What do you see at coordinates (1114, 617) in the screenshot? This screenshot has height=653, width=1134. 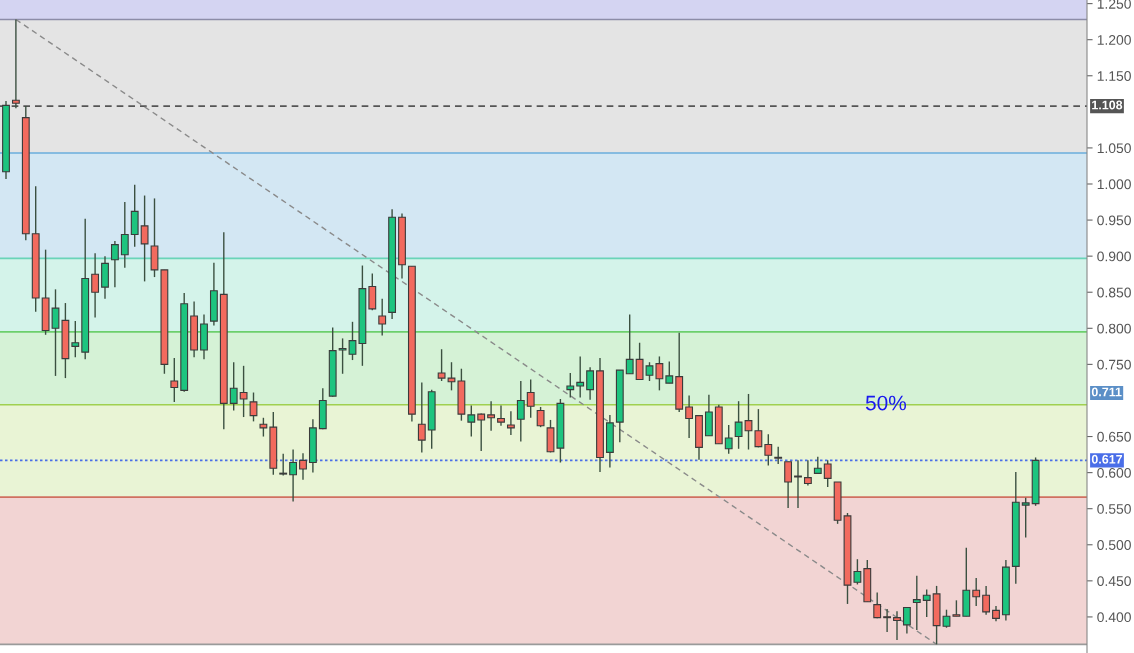 I see `y-tick-label: 0.400` at bounding box center [1114, 617].